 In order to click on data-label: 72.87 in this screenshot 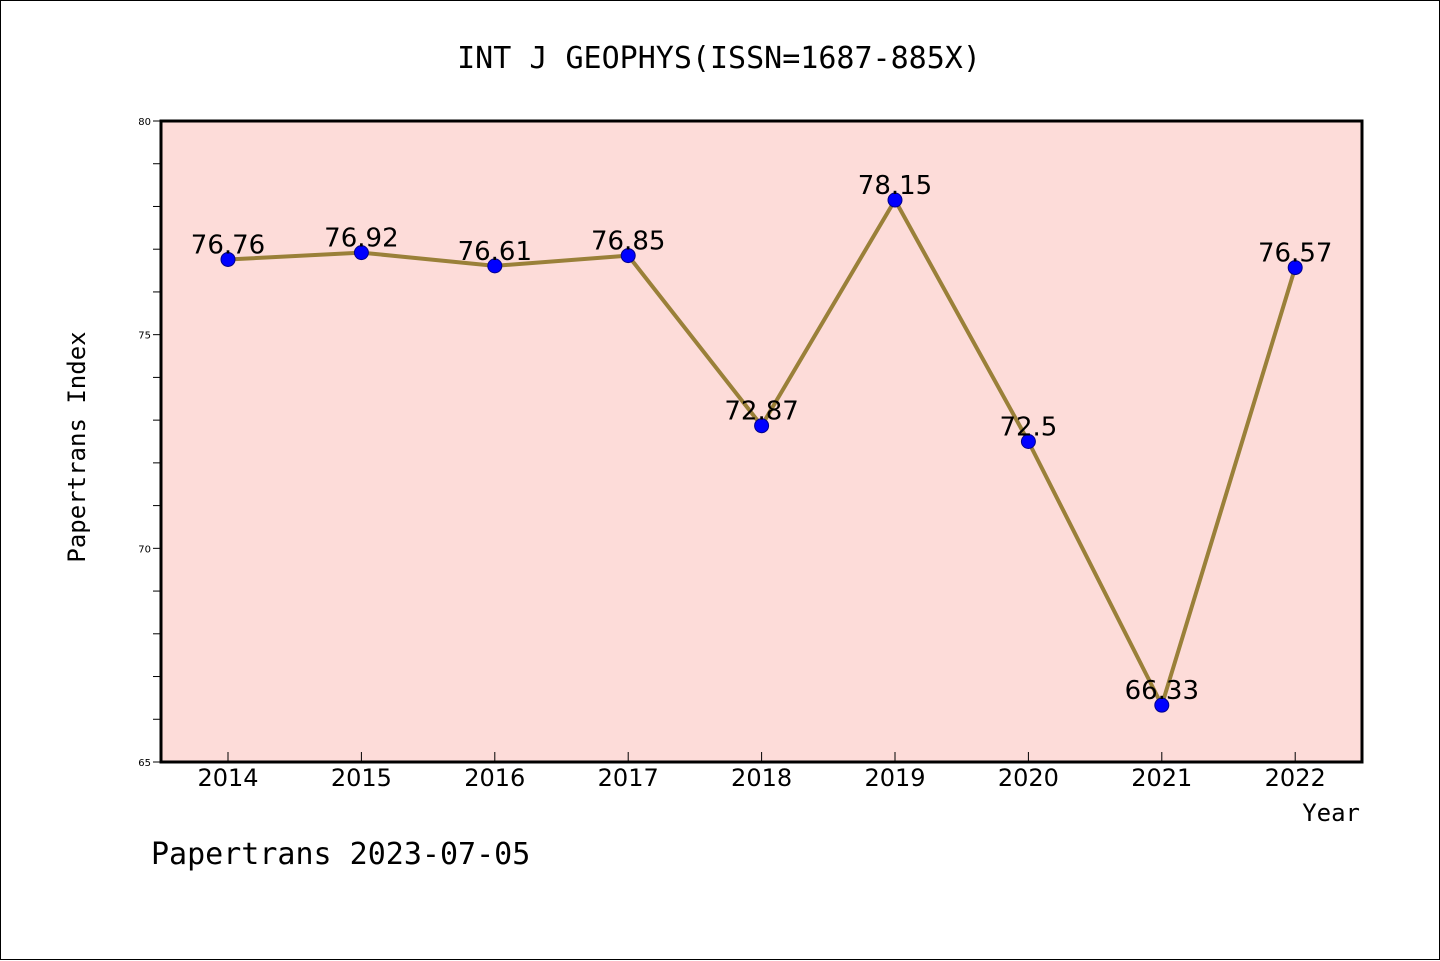, I will do `click(761, 412)`.